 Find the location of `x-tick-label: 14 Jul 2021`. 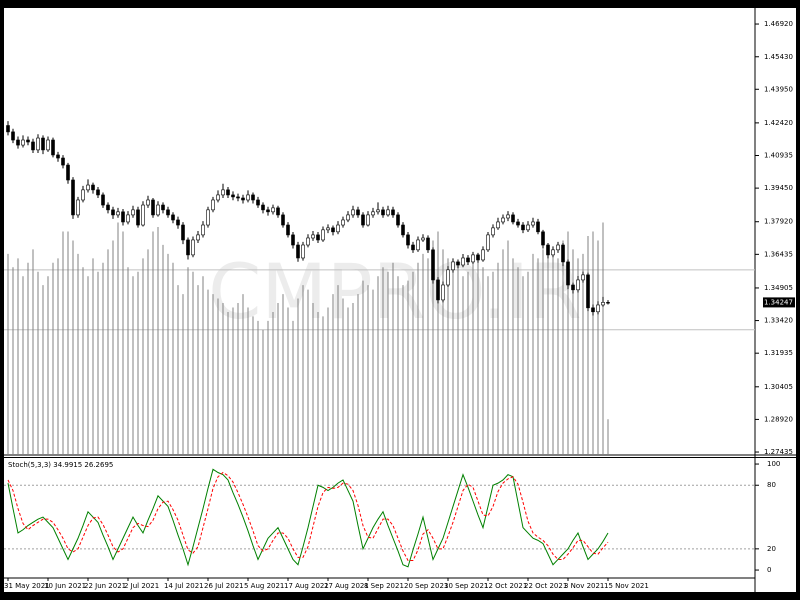

x-tick-label: 14 Jul 2021 is located at coordinates (184, 586).